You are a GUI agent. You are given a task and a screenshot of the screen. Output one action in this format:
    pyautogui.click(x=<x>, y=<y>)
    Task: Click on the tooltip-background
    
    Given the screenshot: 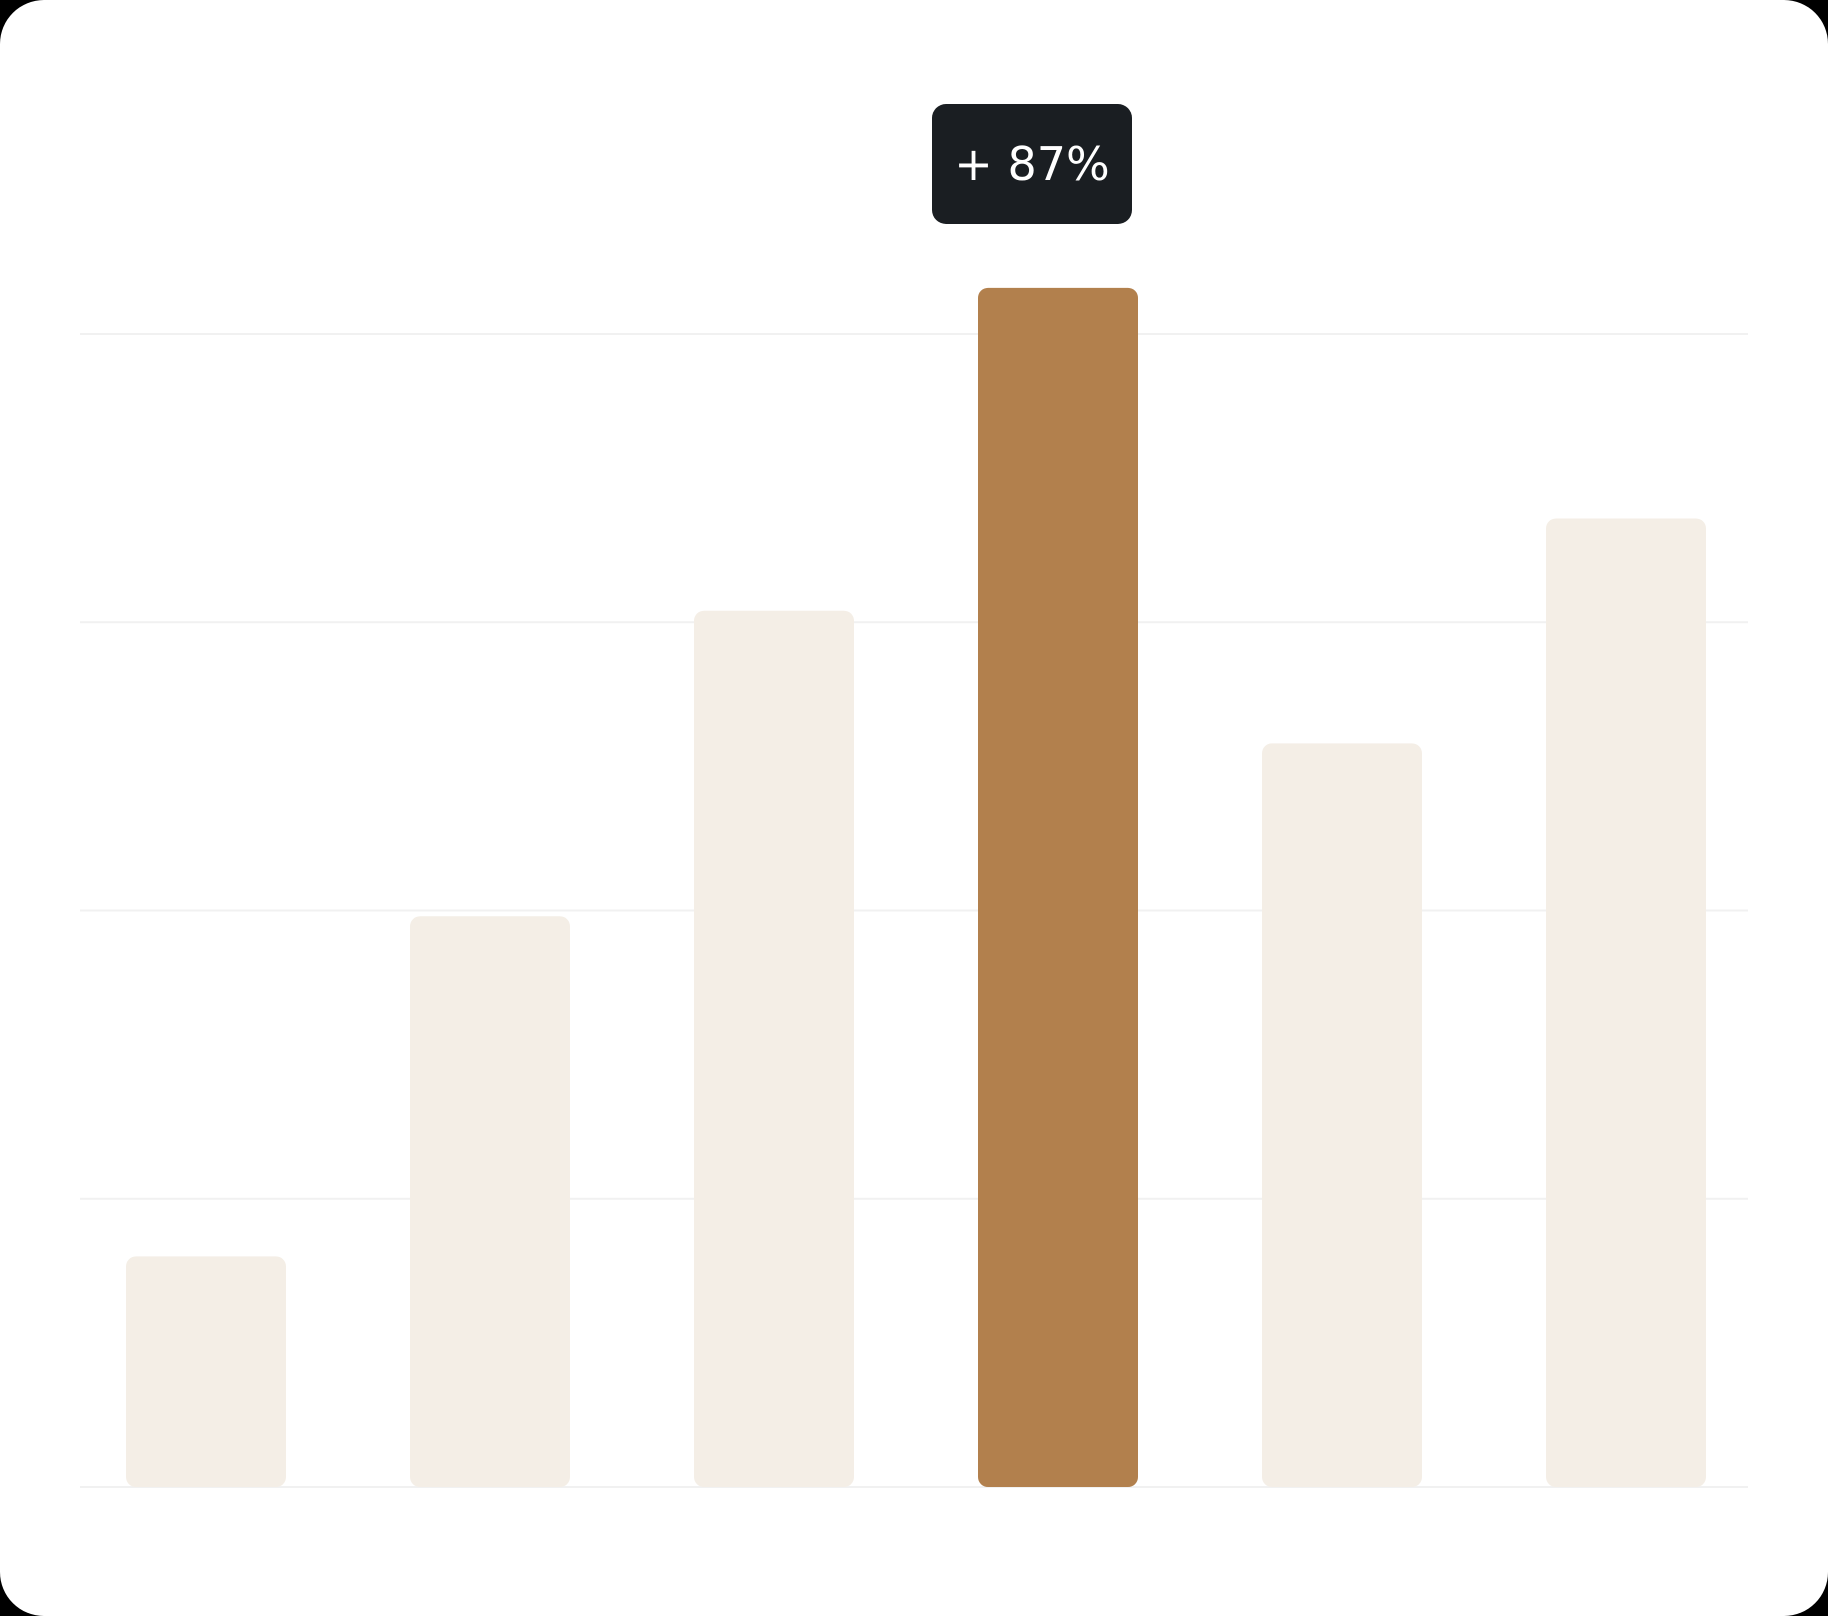 What is the action you would take?
    pyautogui.click(x=1032, y=164)
    